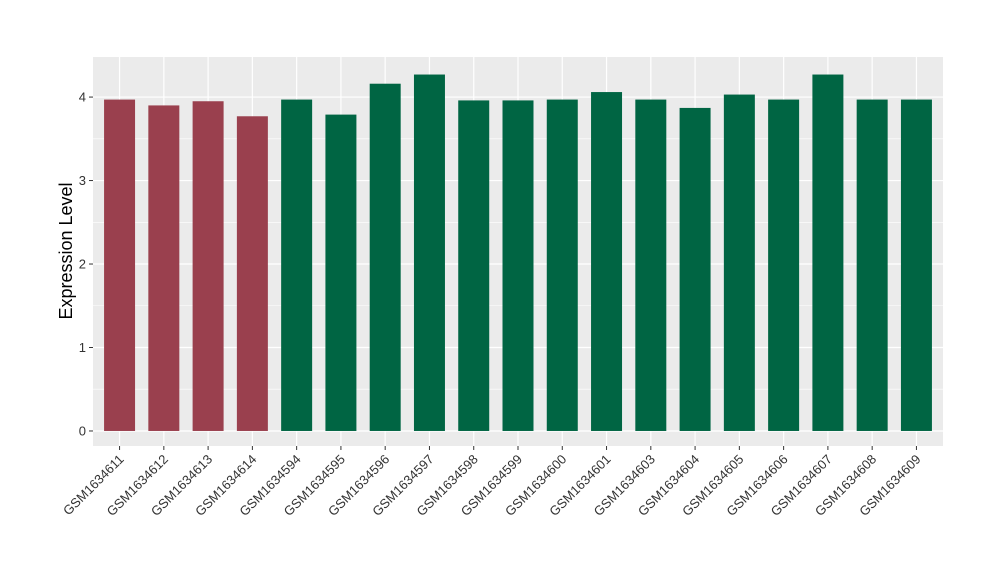  What do you see at coordinates (828, 252) in the screenshot?
I see `bar-GSM1634607` at bounding box center [828, 252].